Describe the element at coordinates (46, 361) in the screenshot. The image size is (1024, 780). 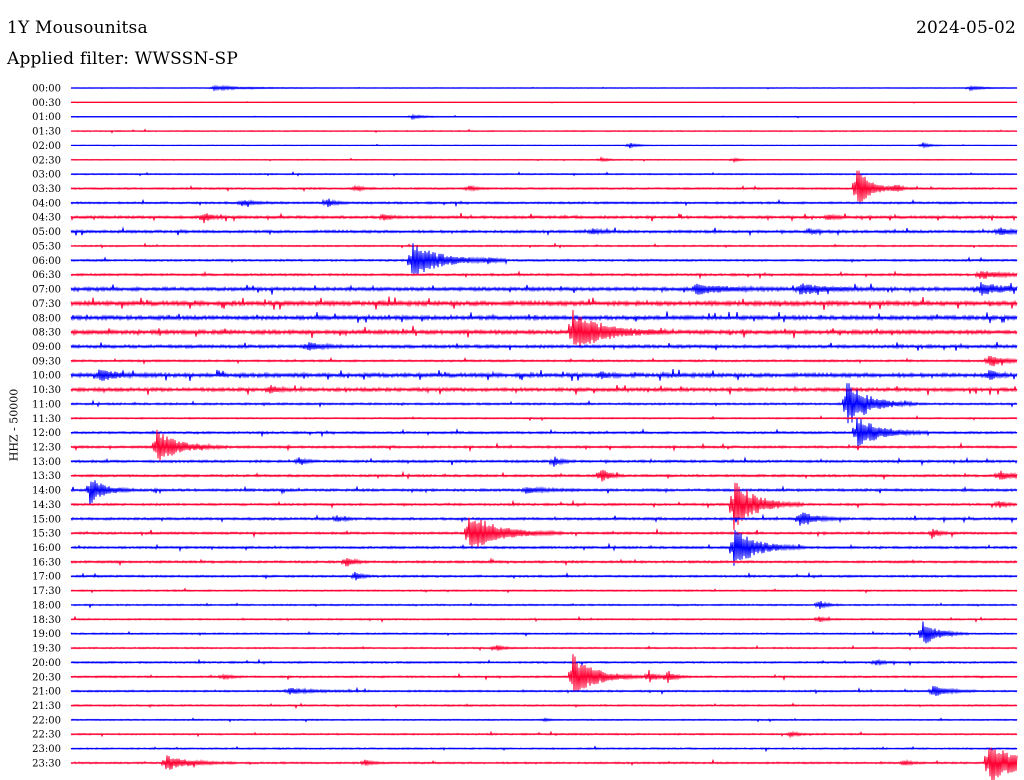
I see `time-tick-label: 09:30` at that location.